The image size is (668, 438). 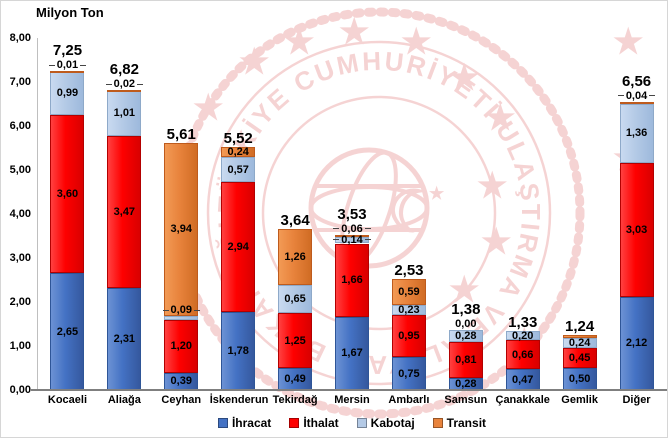 I want to click on segment-value-label: 3,94, so click(x=181, y=229).